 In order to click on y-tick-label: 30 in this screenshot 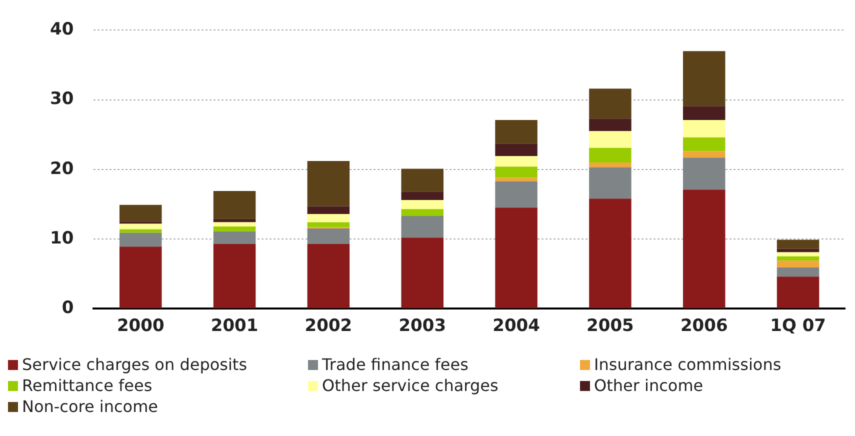, I will do `click(62, 99)`.